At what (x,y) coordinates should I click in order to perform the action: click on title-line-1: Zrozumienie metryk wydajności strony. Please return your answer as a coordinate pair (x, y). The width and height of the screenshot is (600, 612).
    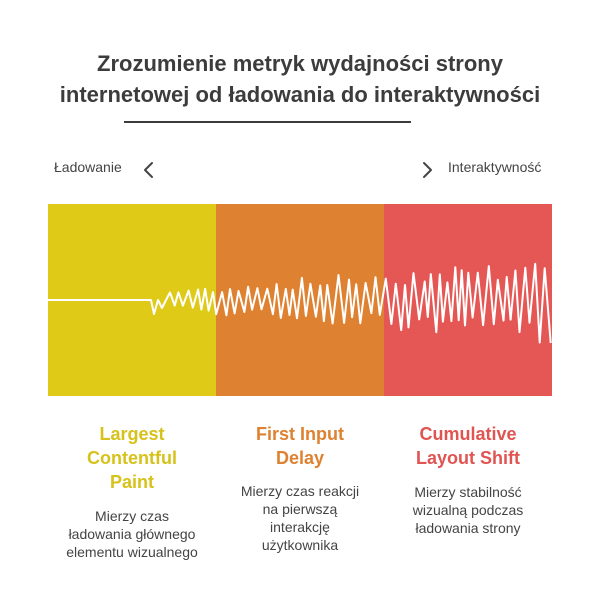
    Looking at the image, I should click on (300, 63).